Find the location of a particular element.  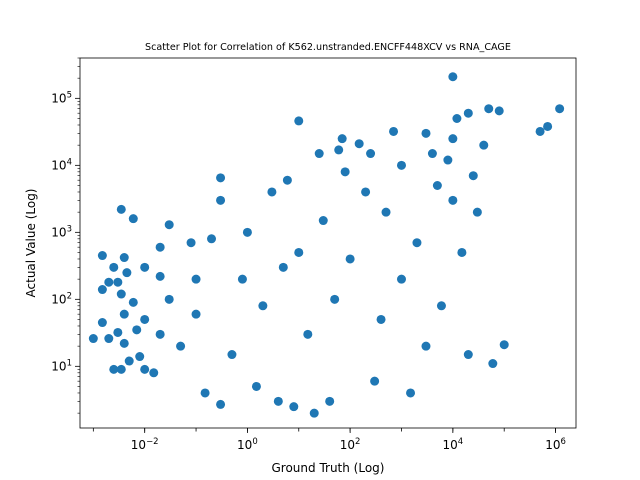

y-tick-label: 103 is located at coordinates (61, 231).